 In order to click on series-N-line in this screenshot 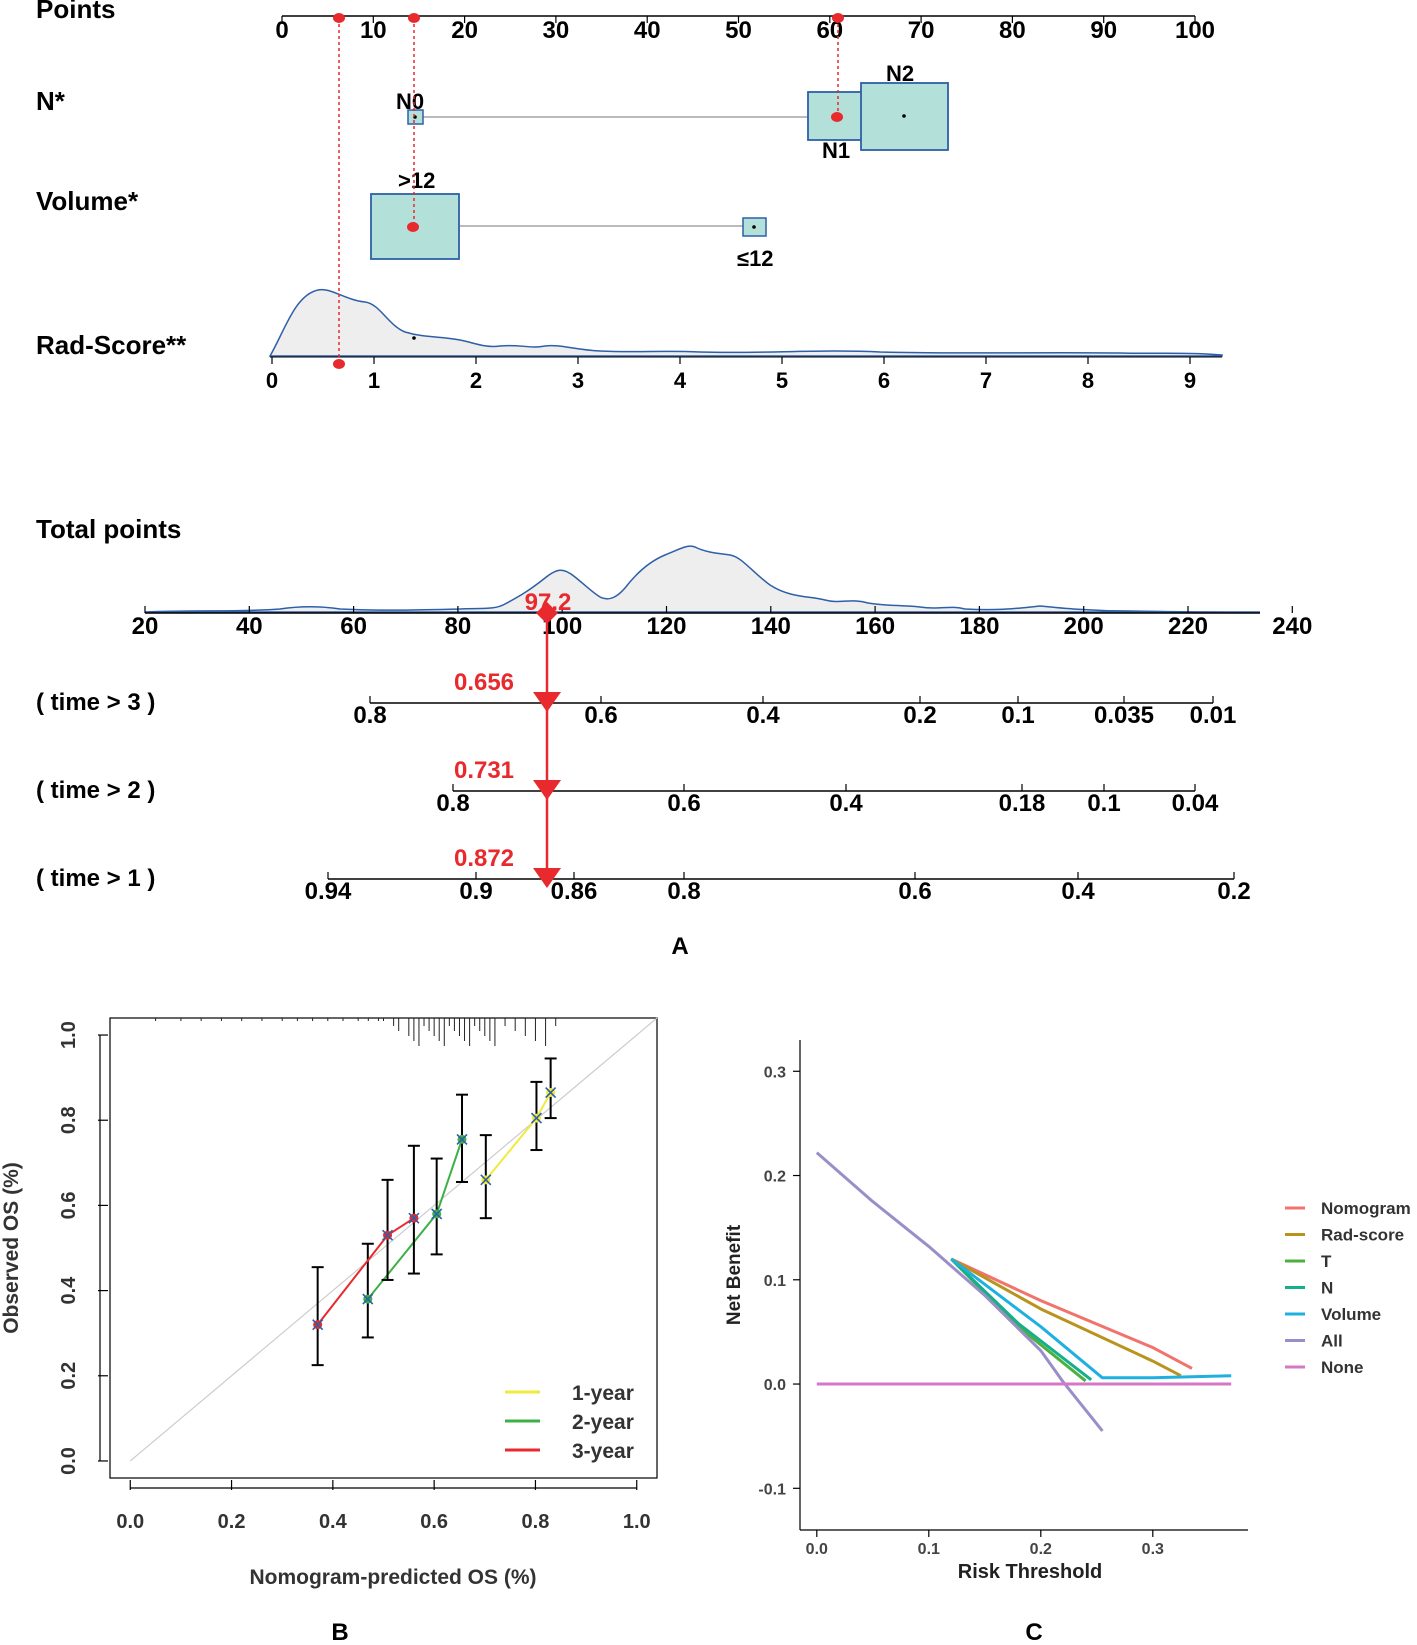, I will do `click(1021, 1319)`.